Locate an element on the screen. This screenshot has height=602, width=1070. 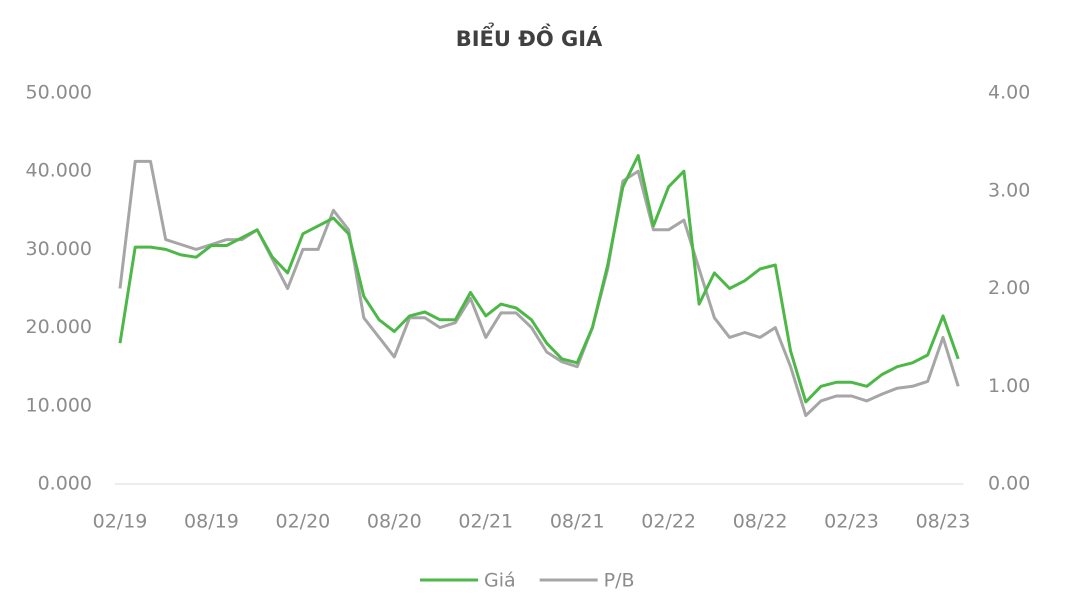
legend-label: P/B is located at coordinates (619, 581).